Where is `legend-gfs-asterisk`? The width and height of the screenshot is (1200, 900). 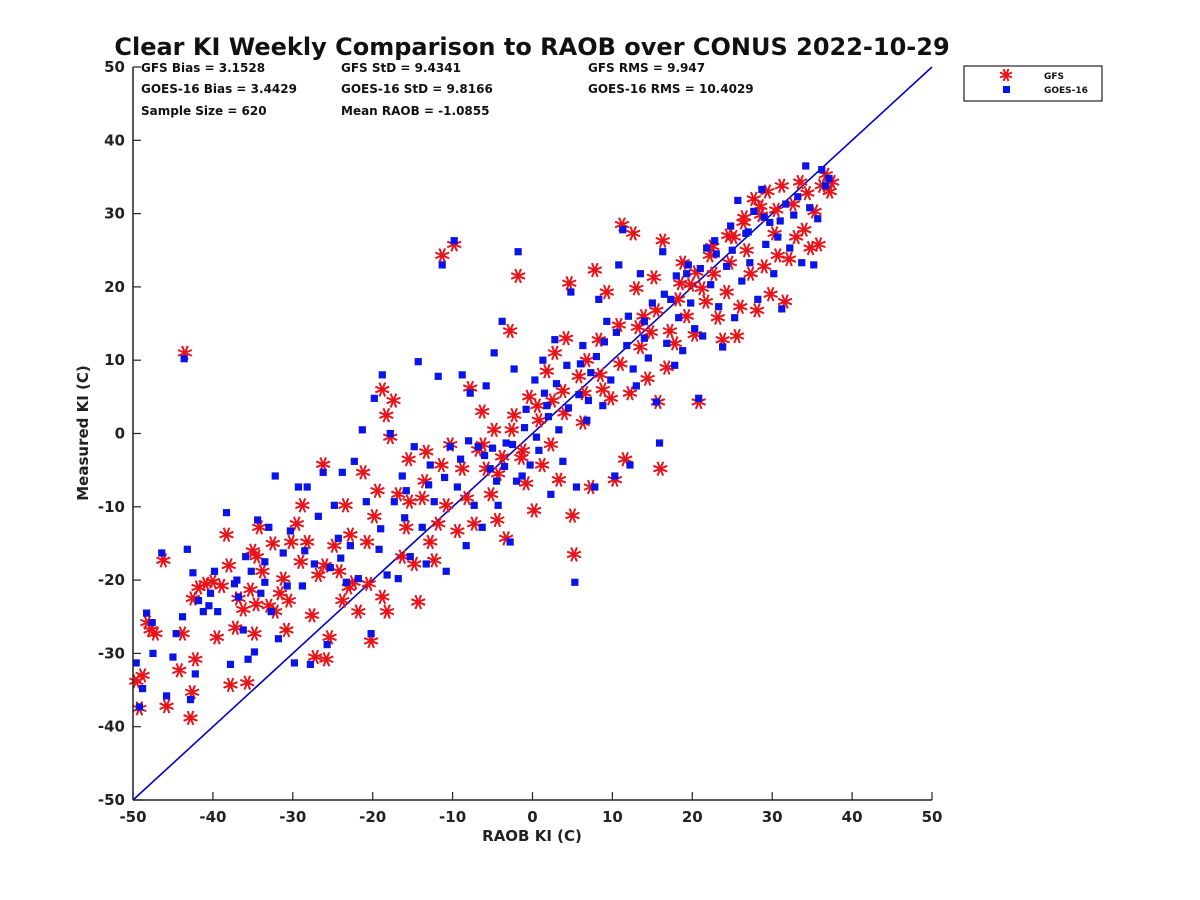 legend-gfs-asterisk is located at coordinates (1006, 75).